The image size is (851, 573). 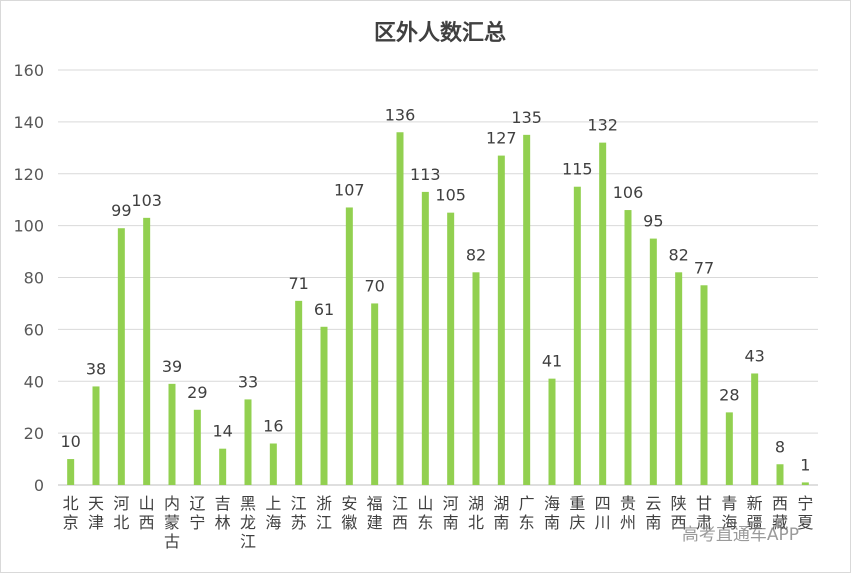 What do you see at coordinates (653, 361) in the screenshot?
I see `bar-云南` at bounding box center [653, 361].